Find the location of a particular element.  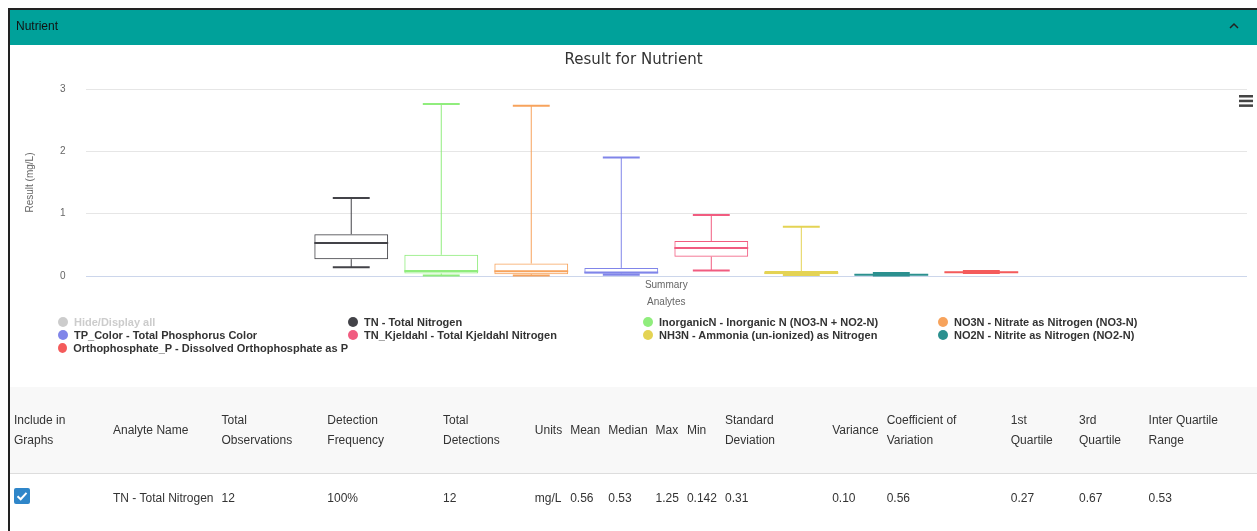

text: 0.31 is located at coordinates (736, 497).